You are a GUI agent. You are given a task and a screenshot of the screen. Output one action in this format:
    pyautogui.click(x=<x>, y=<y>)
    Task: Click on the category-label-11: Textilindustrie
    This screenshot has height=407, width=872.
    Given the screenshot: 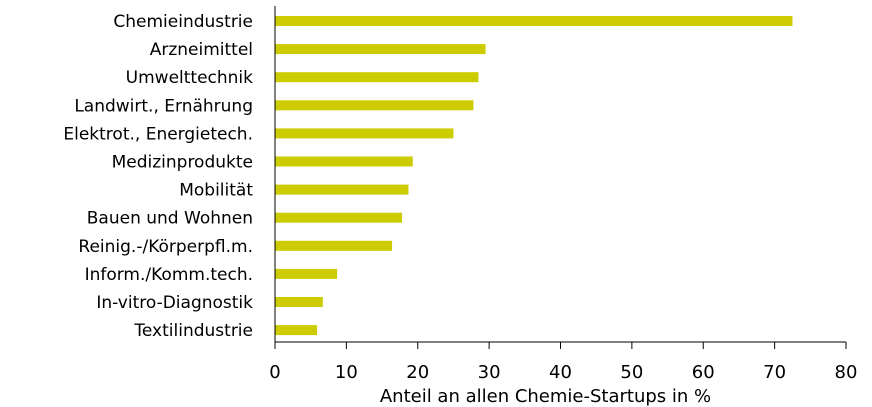 What is the action you would take?
    pyautogui.click(x=193, y=331)
    